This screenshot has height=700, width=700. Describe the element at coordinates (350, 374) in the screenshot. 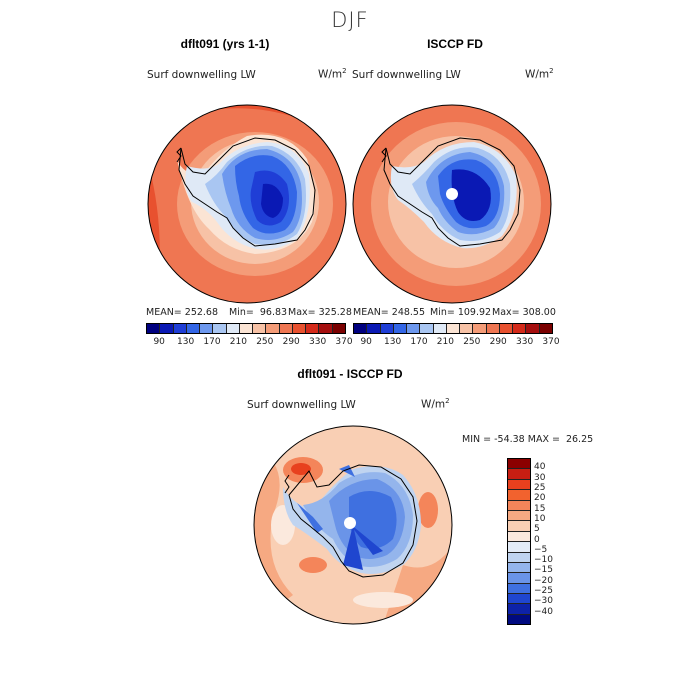

I see `diff-panel-title: dflt091 - ISCCP FD` at that location.